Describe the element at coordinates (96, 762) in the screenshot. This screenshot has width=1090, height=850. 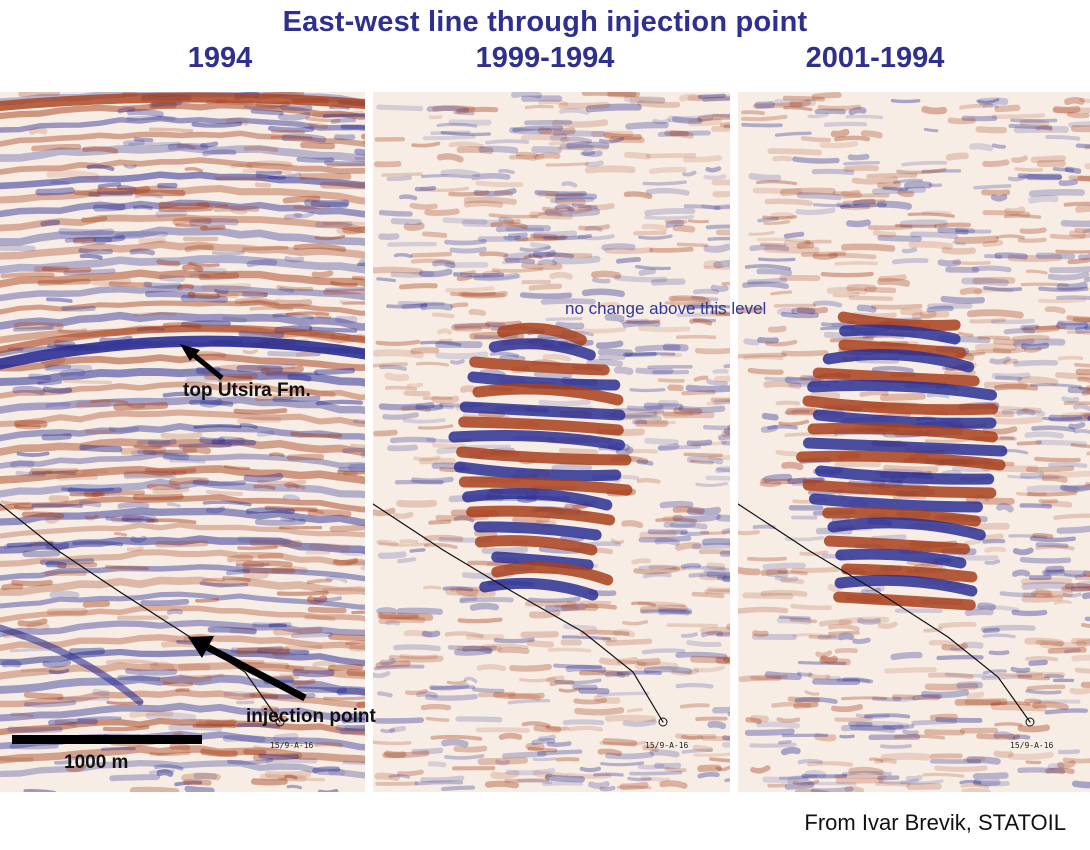
I see `scale-bar-label: 1000 m` at that location.